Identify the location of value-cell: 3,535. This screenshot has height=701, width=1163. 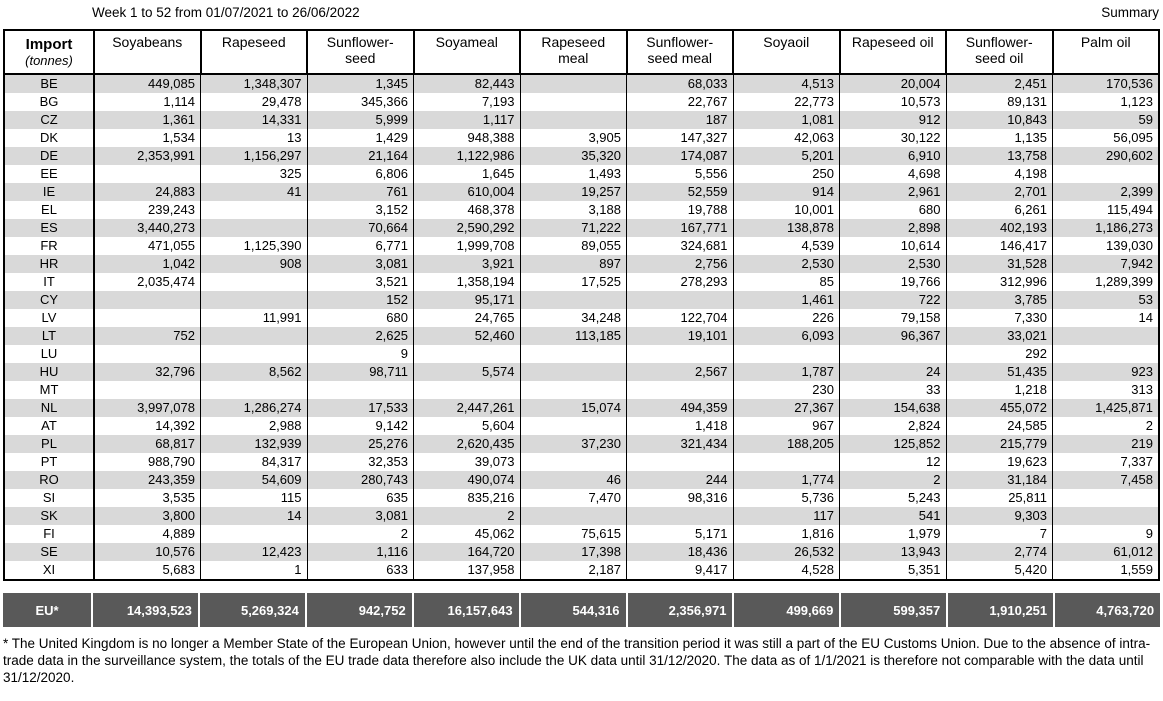
(147, 498).